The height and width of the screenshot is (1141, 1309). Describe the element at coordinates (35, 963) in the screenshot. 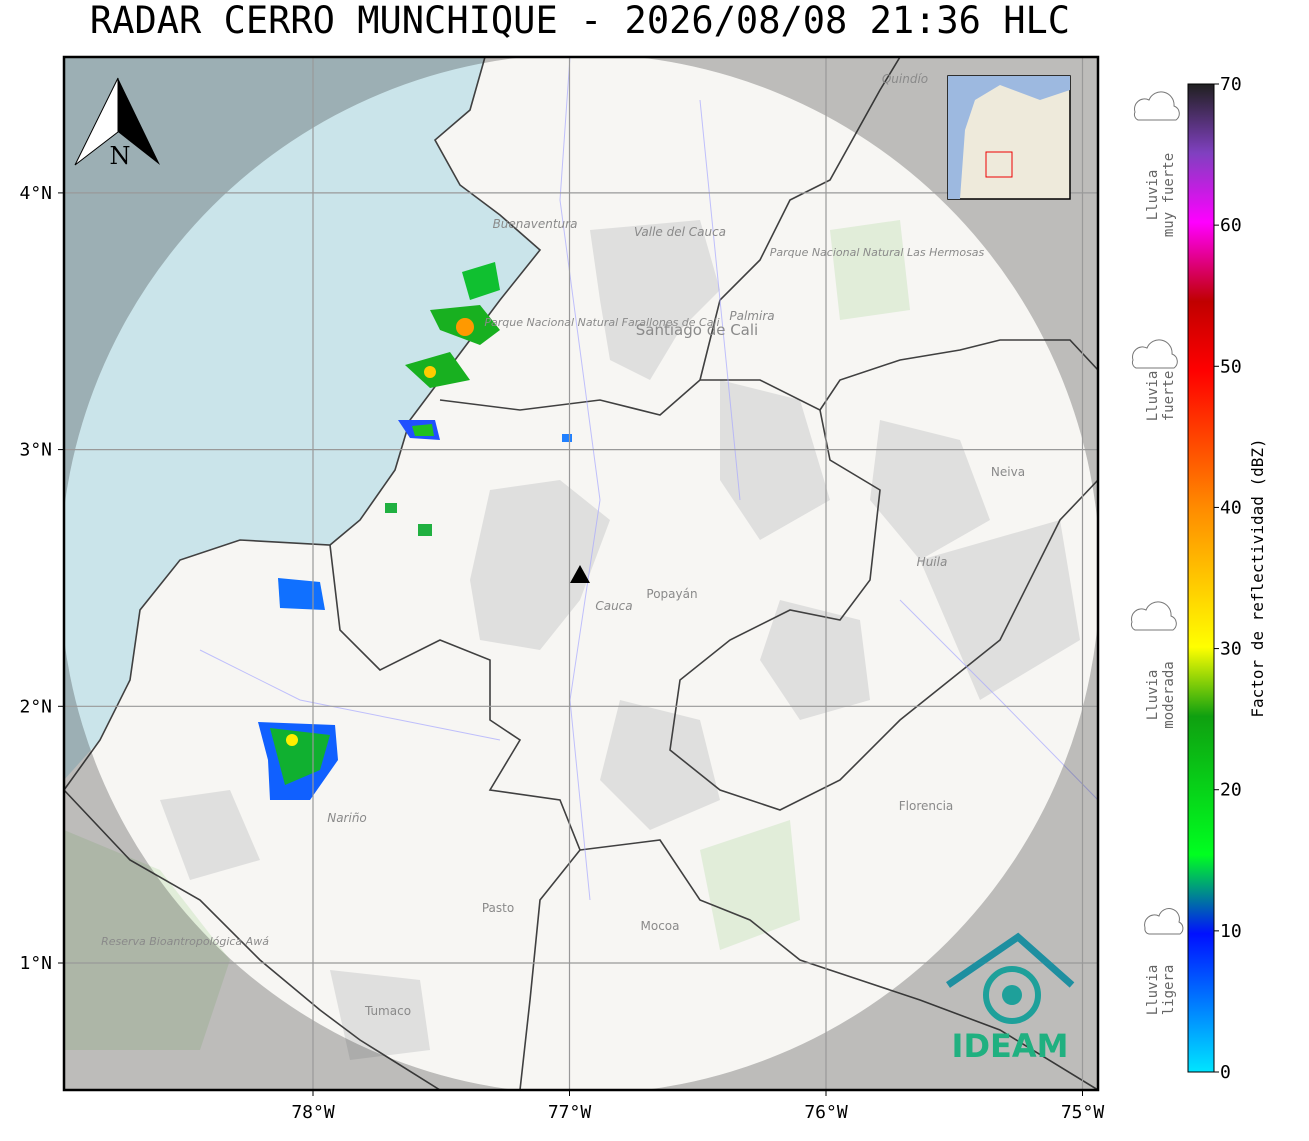

I see `lat-label: 1°N` at that location.